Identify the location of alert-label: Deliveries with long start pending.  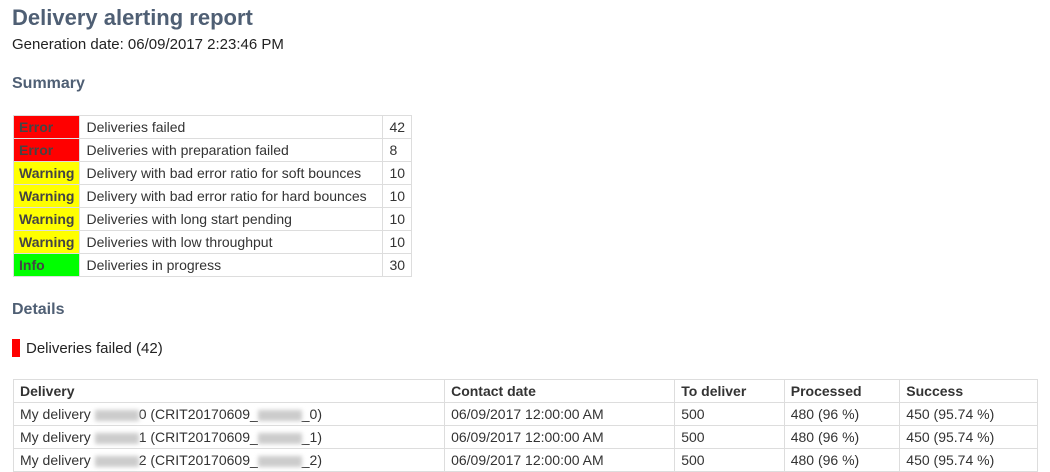
(231, 219).